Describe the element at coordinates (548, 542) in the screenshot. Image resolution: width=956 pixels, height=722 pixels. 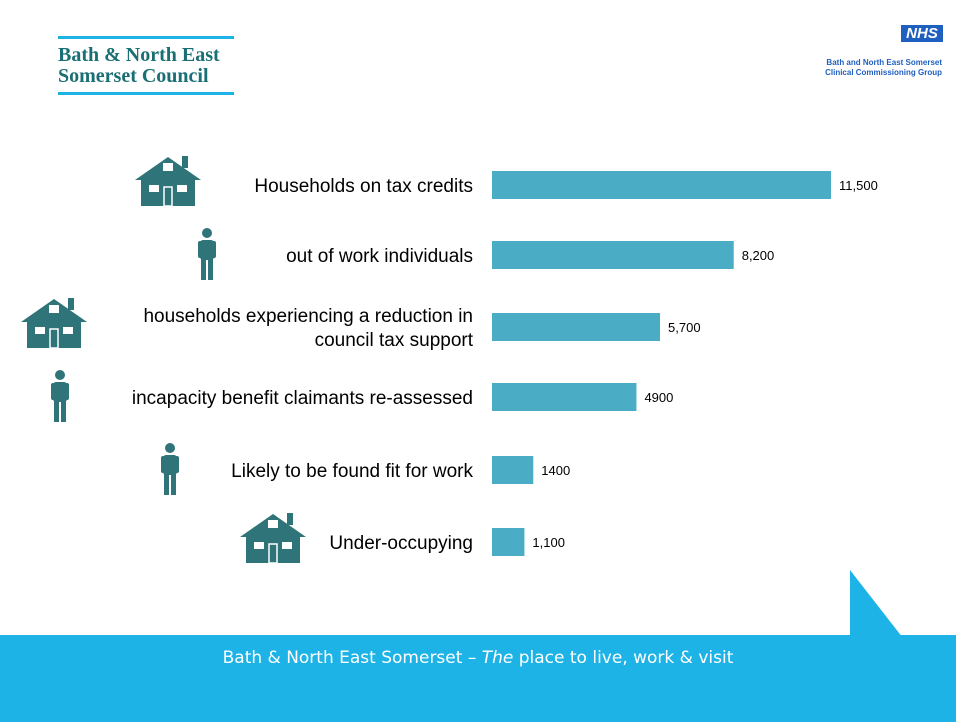
I see `data-label: 1,100` at that location.